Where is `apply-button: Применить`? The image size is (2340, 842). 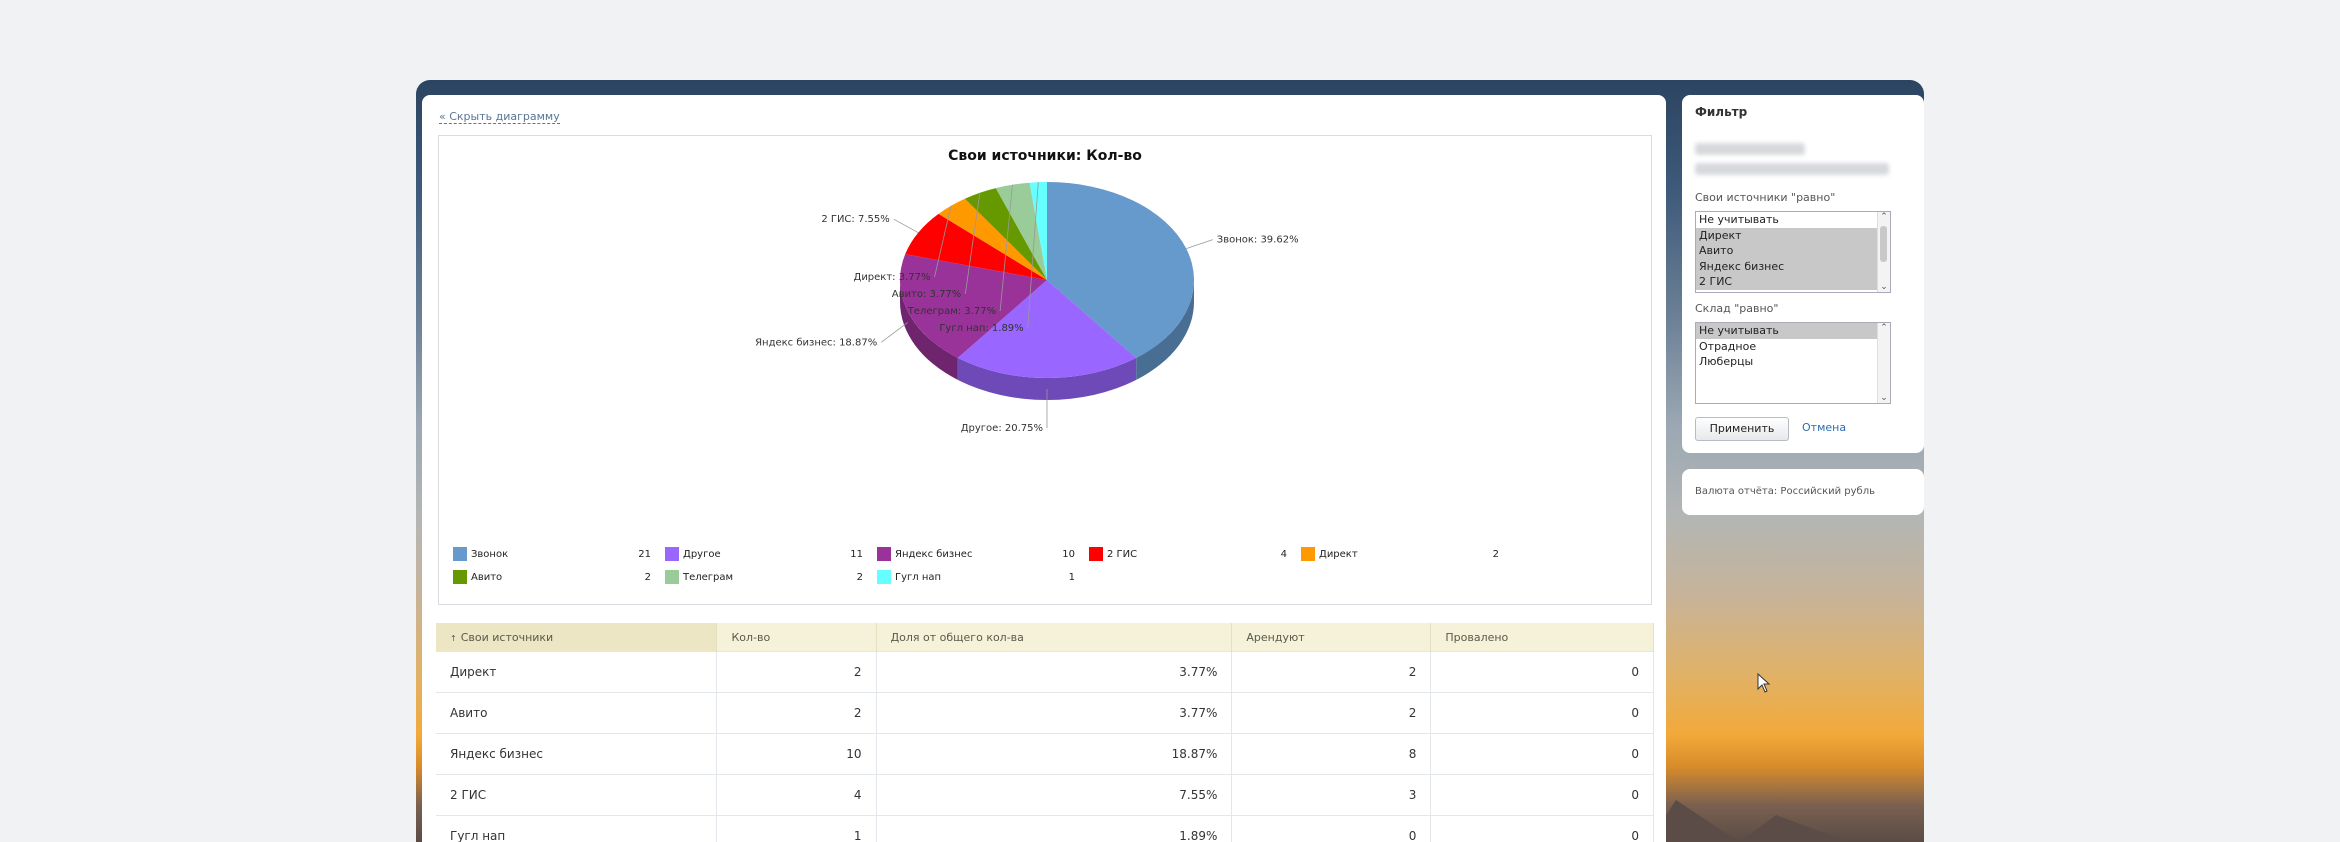
apply-button: Применить is located at coordinates (1742, 429).